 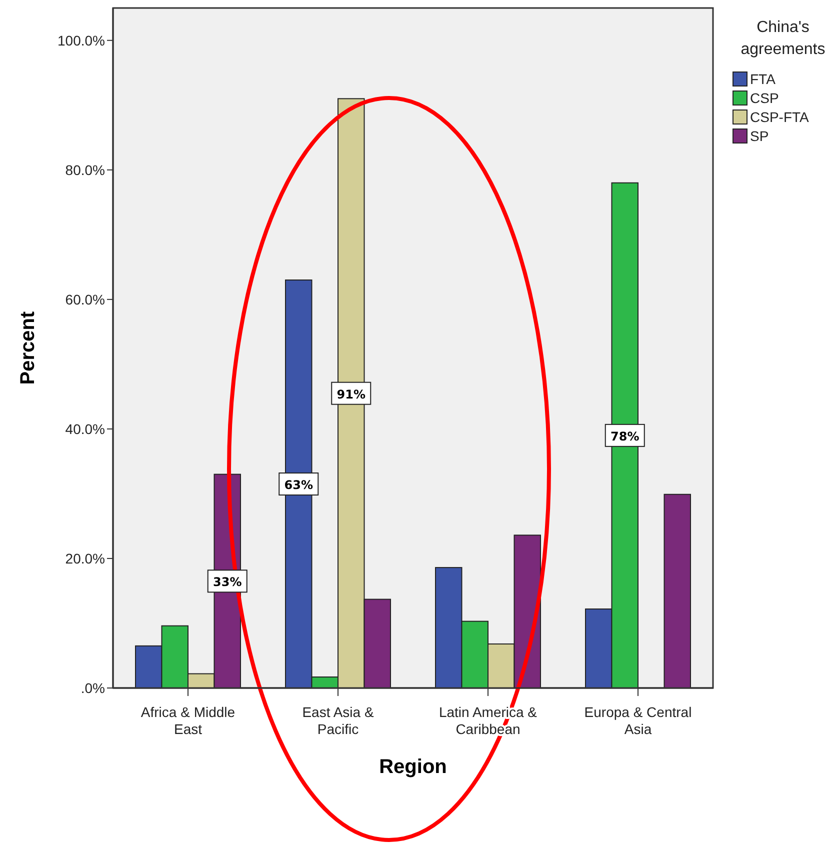 What do you see at coordinates (92, 688) in the screenshot?
I see `y-tick-label: .0%` at bounding box center [92, 688].